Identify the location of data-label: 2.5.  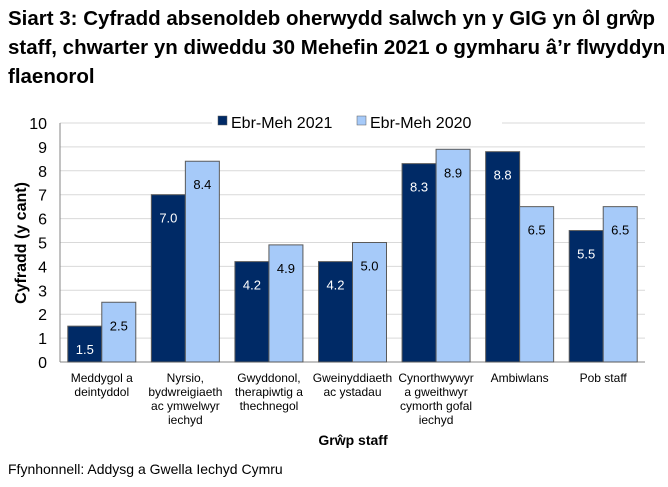
(119, 325).